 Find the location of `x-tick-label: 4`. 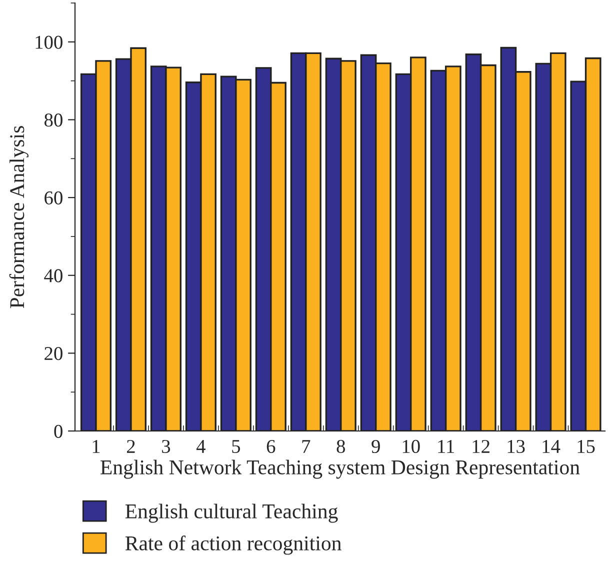

x-tick-label: 4 is located at coordinates (201, 446).